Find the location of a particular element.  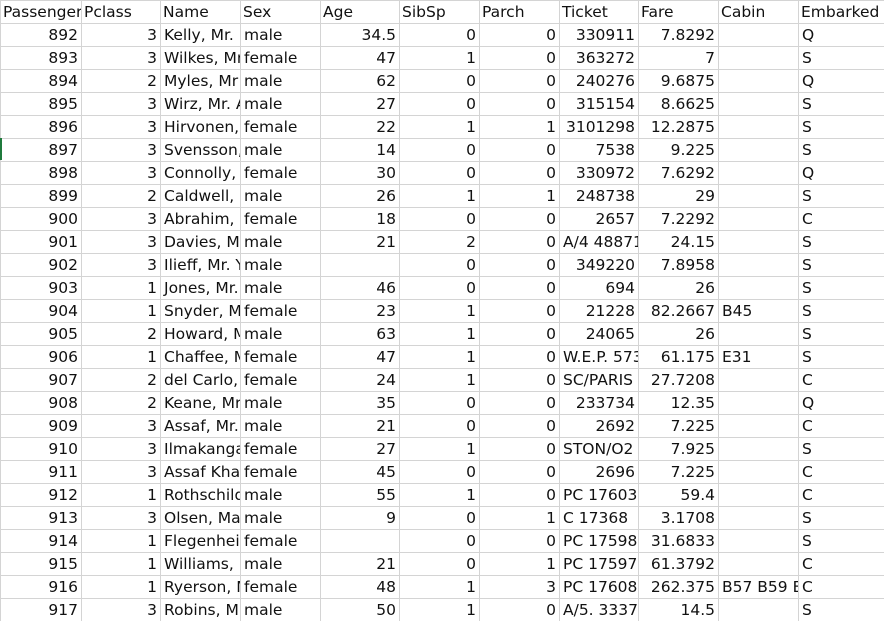

cell-age: 22 is located at coordinates (360, 127).